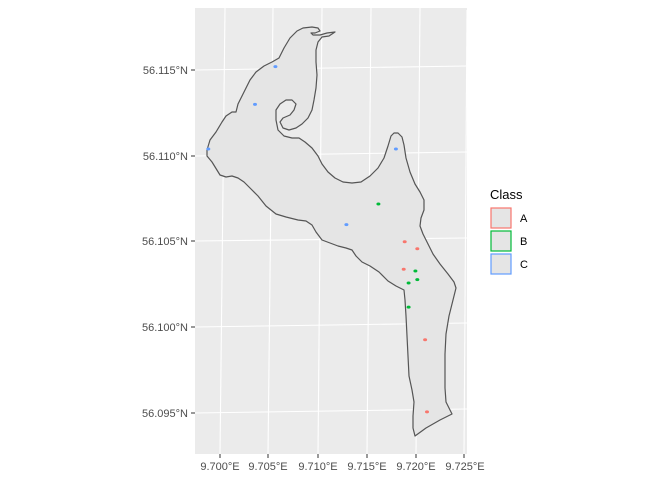 This screenshot has height=480, width=672. I want to click on gridline-lat-56.115, so click(331, 68).